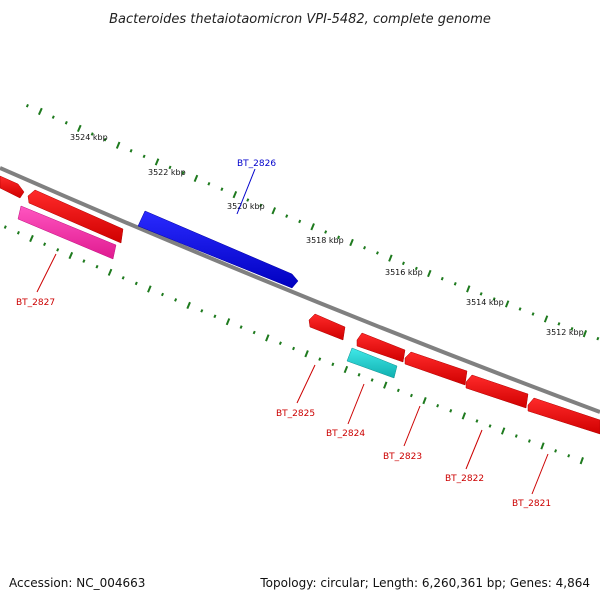 This screenshot has height=600, width=600. I want to click on gene-feature-bt2827-rna, so click(67, 232).